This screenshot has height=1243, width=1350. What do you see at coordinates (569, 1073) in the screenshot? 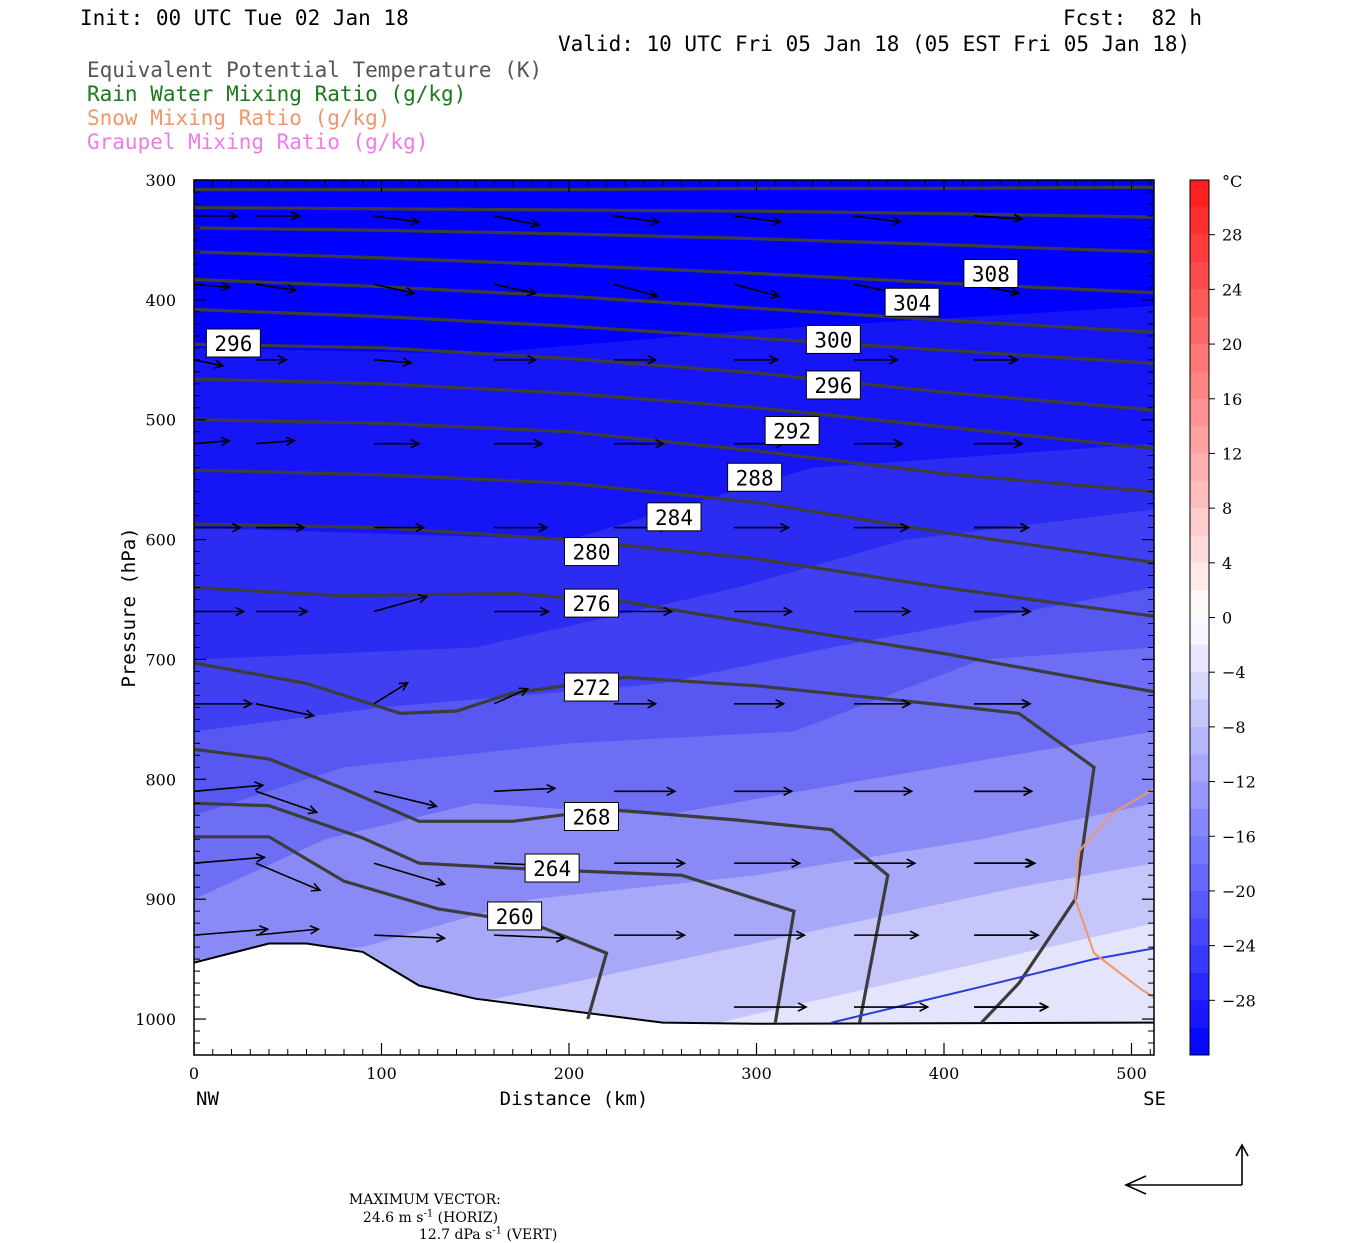
I see `x-tick-label: 200` at bounding box center [569, 1073].